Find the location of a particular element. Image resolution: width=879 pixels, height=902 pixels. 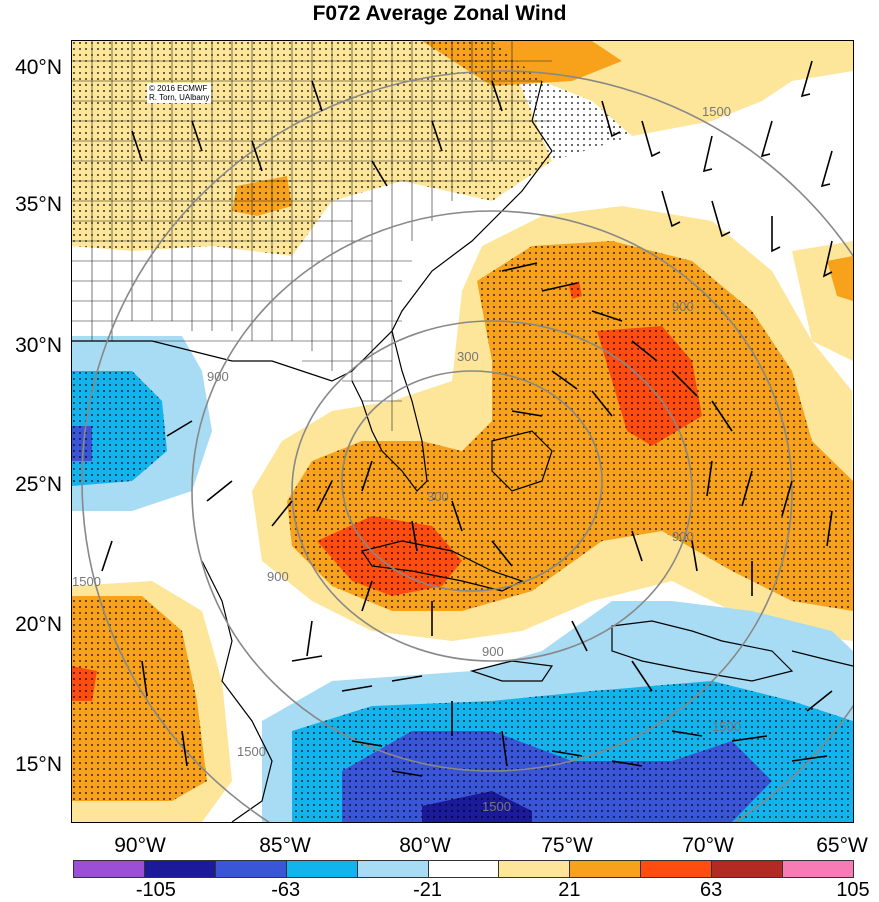

lon-label: 90°W is located at coordinates (140, 845).